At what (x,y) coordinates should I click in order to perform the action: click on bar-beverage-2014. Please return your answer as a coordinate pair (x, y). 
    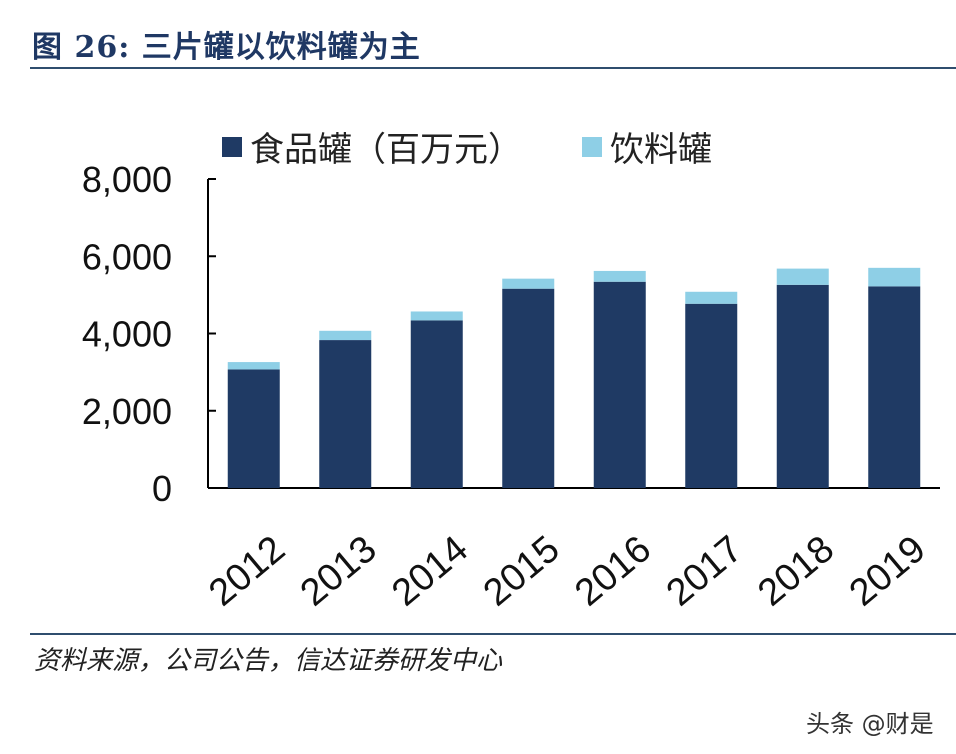
    Looking at the image, I should click on (436, 316).